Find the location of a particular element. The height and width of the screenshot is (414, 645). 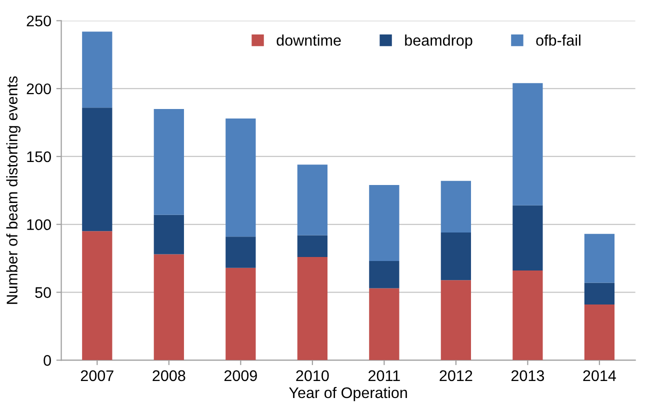

legend-label: ofb-fail is located at coordinates (558, 40).